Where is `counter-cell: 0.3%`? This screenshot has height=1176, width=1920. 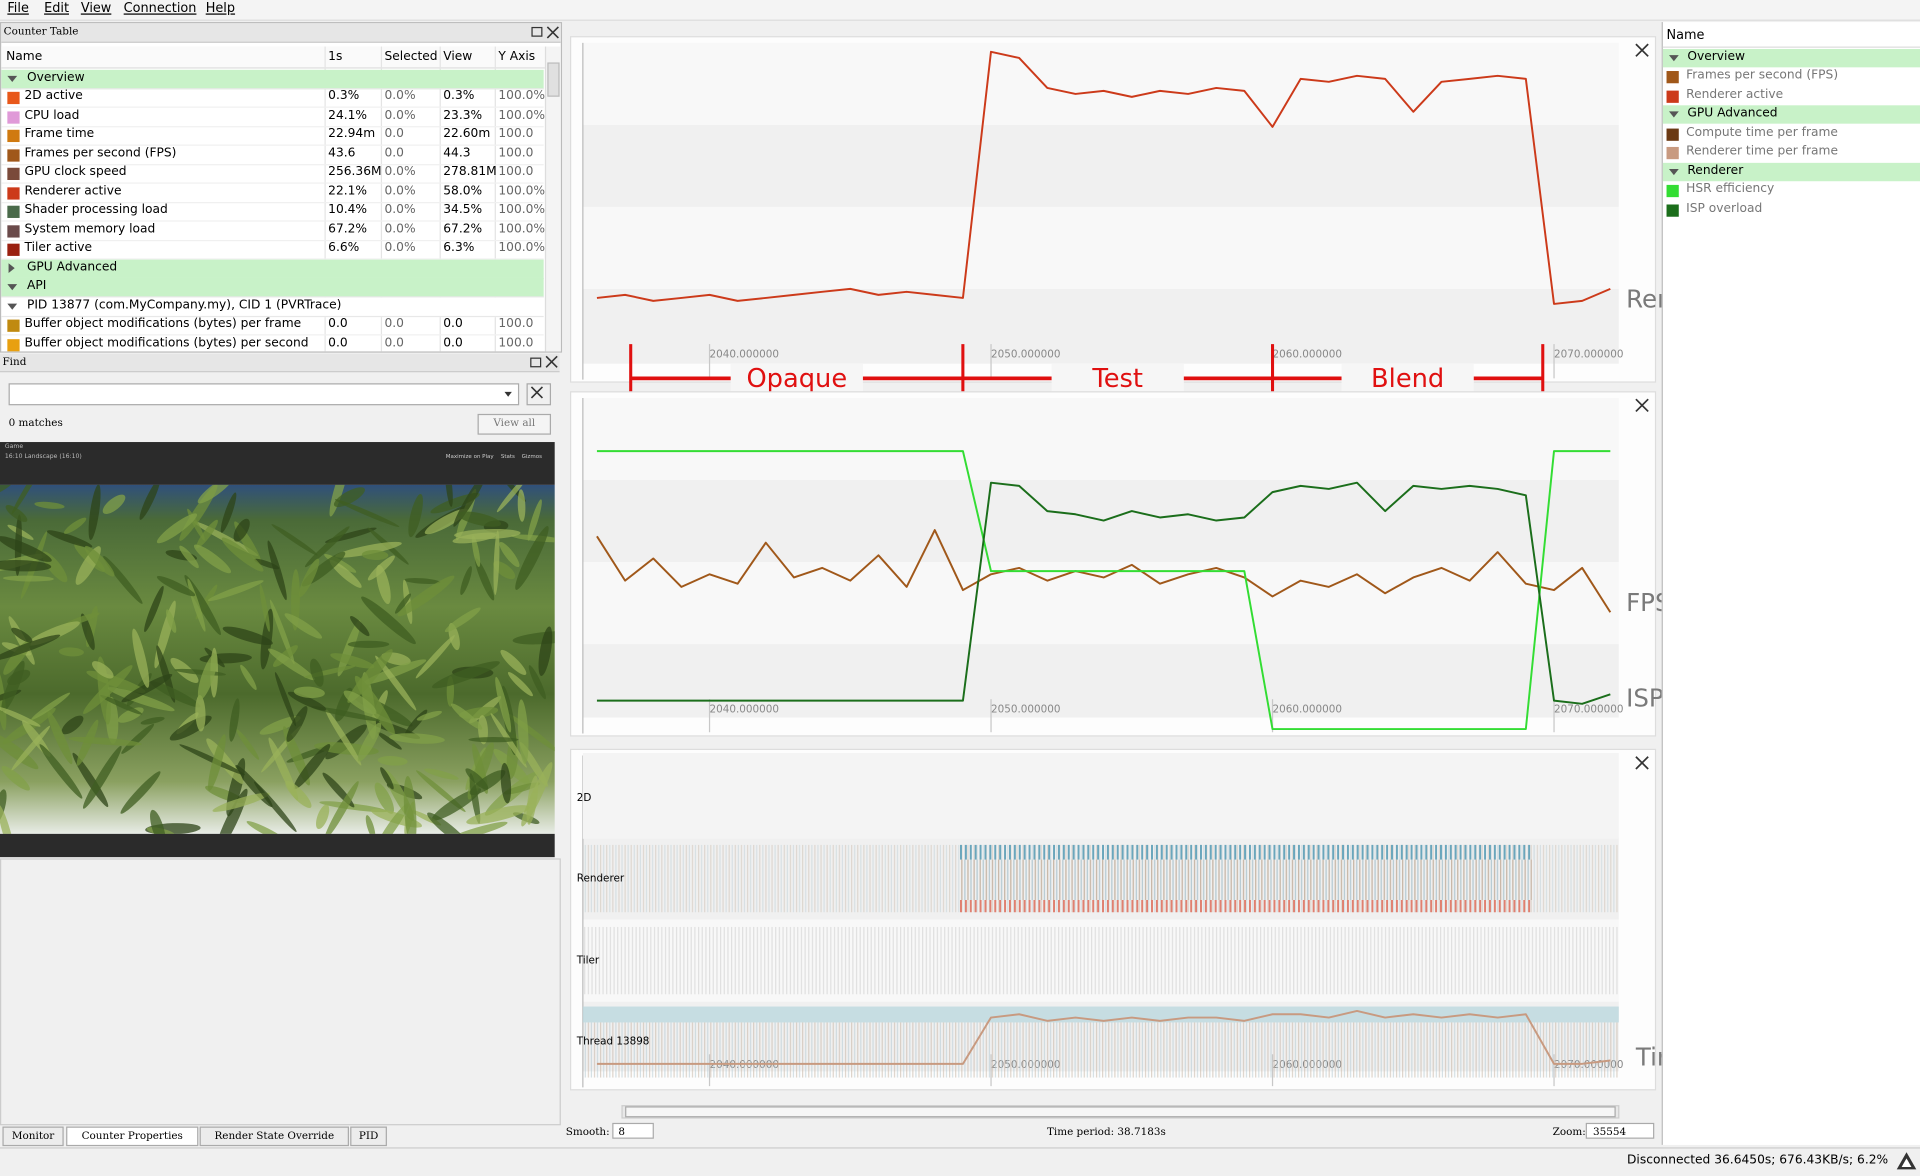
counter-cell: 0.3% is located at coordinates (459, 96).